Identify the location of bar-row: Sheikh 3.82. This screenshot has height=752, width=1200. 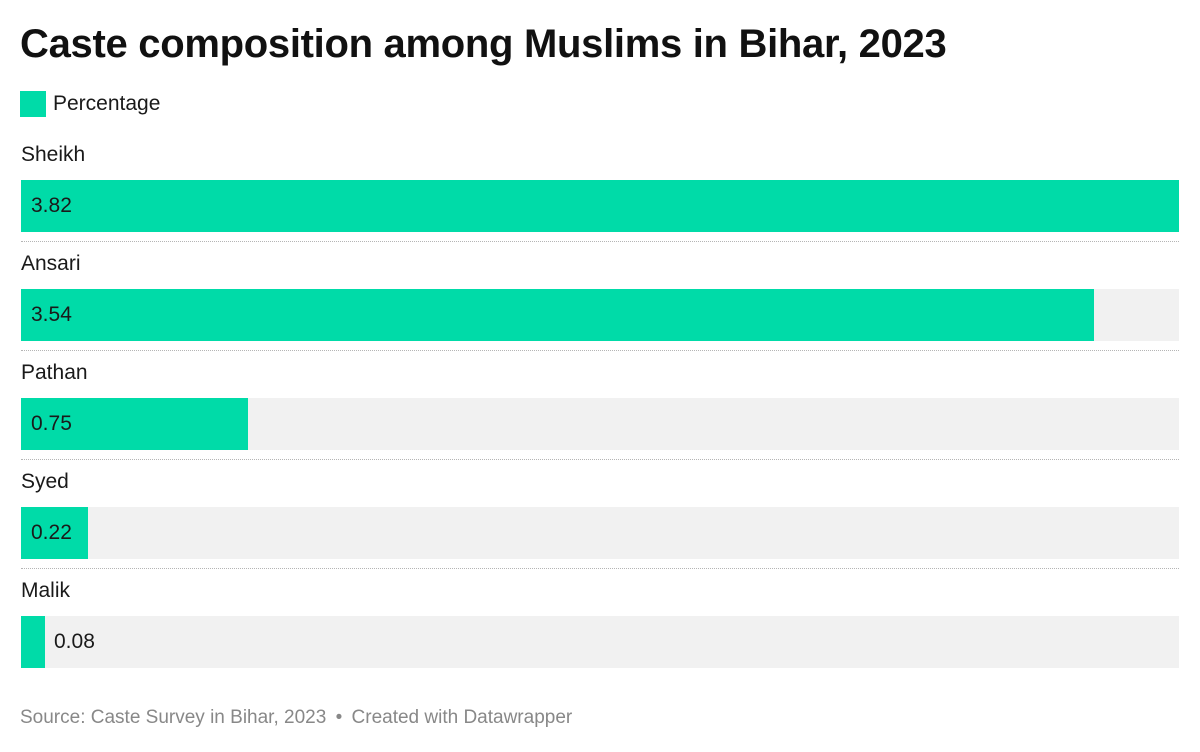
(599, 186).